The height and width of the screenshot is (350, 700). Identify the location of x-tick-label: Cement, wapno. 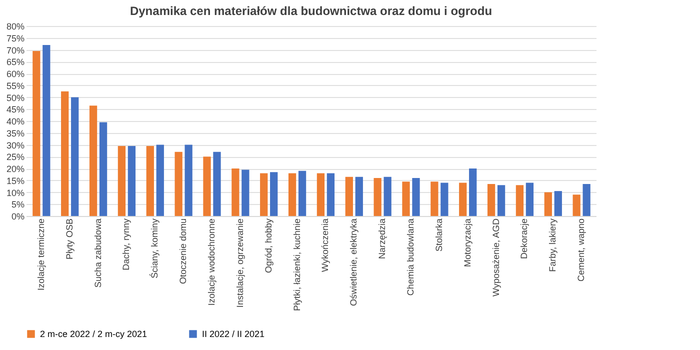
(581, 250).